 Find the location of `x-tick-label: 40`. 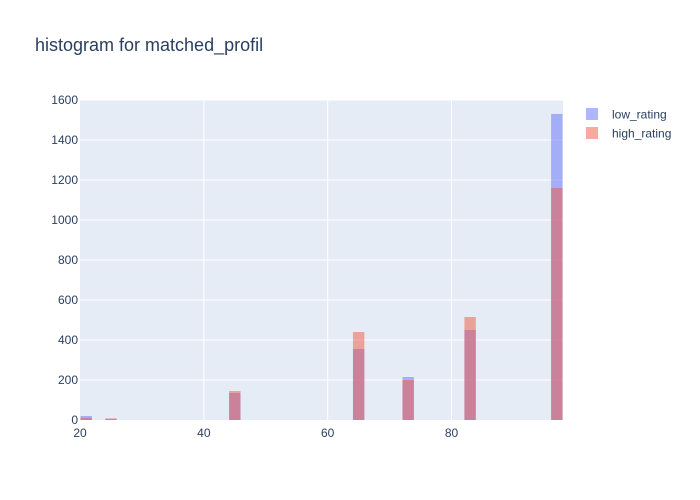

x-tick-label: 40 is located at coordinates (204, 433).